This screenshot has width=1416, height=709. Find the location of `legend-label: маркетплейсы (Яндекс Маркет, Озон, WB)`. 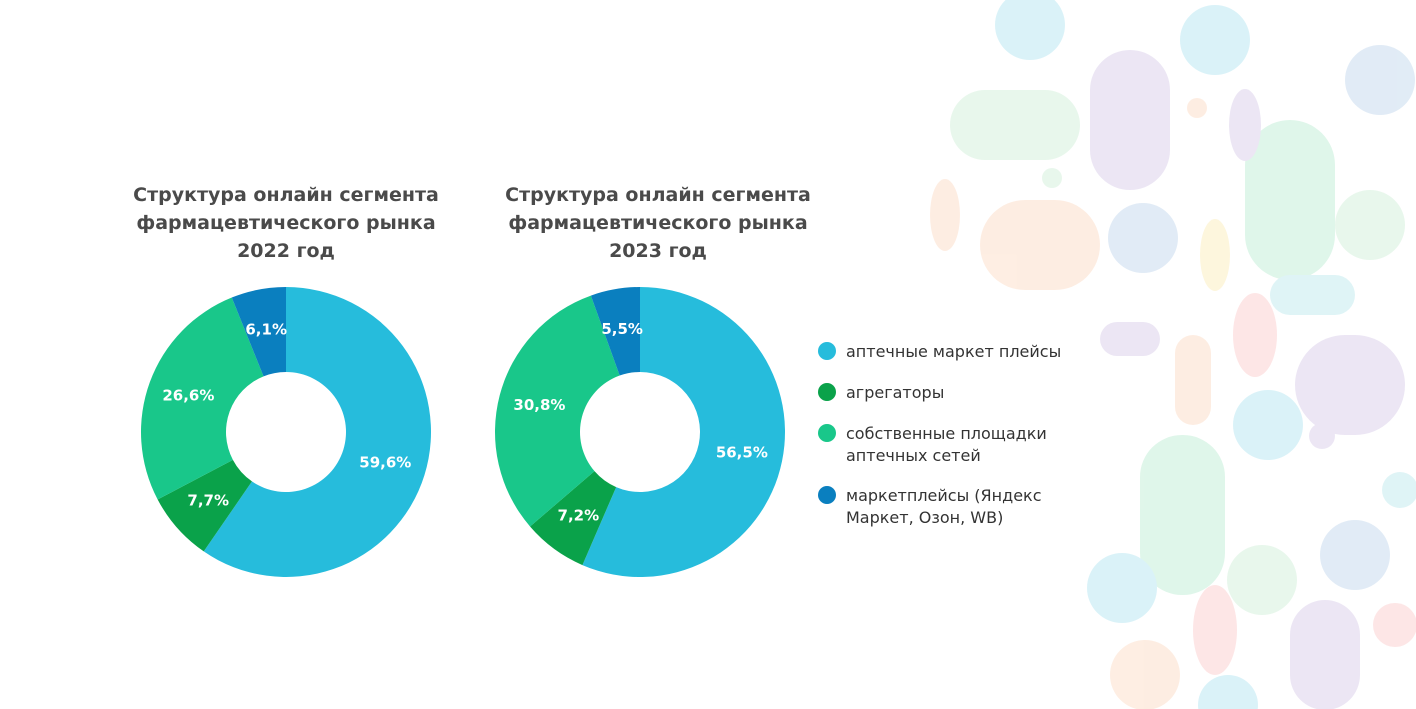

legend-label: маркетплейсы (Яндекс Маркет, Озон, WB) is located at coordinates (944, 506).